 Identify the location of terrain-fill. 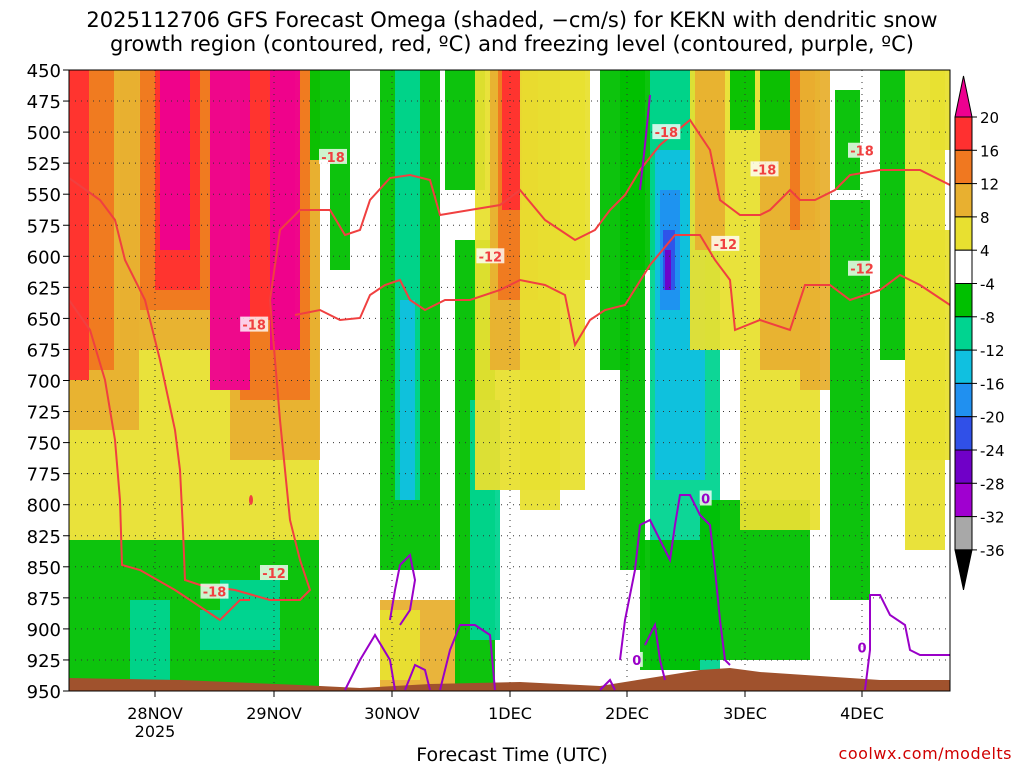
(509, 679).